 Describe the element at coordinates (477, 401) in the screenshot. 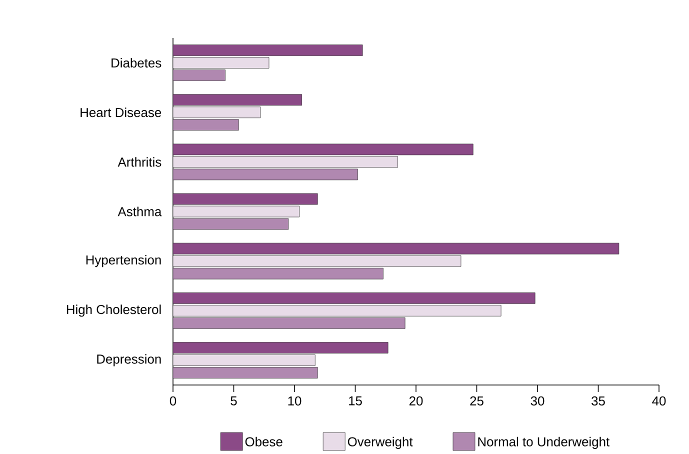

I see `x-tick-label: 25` at that location.